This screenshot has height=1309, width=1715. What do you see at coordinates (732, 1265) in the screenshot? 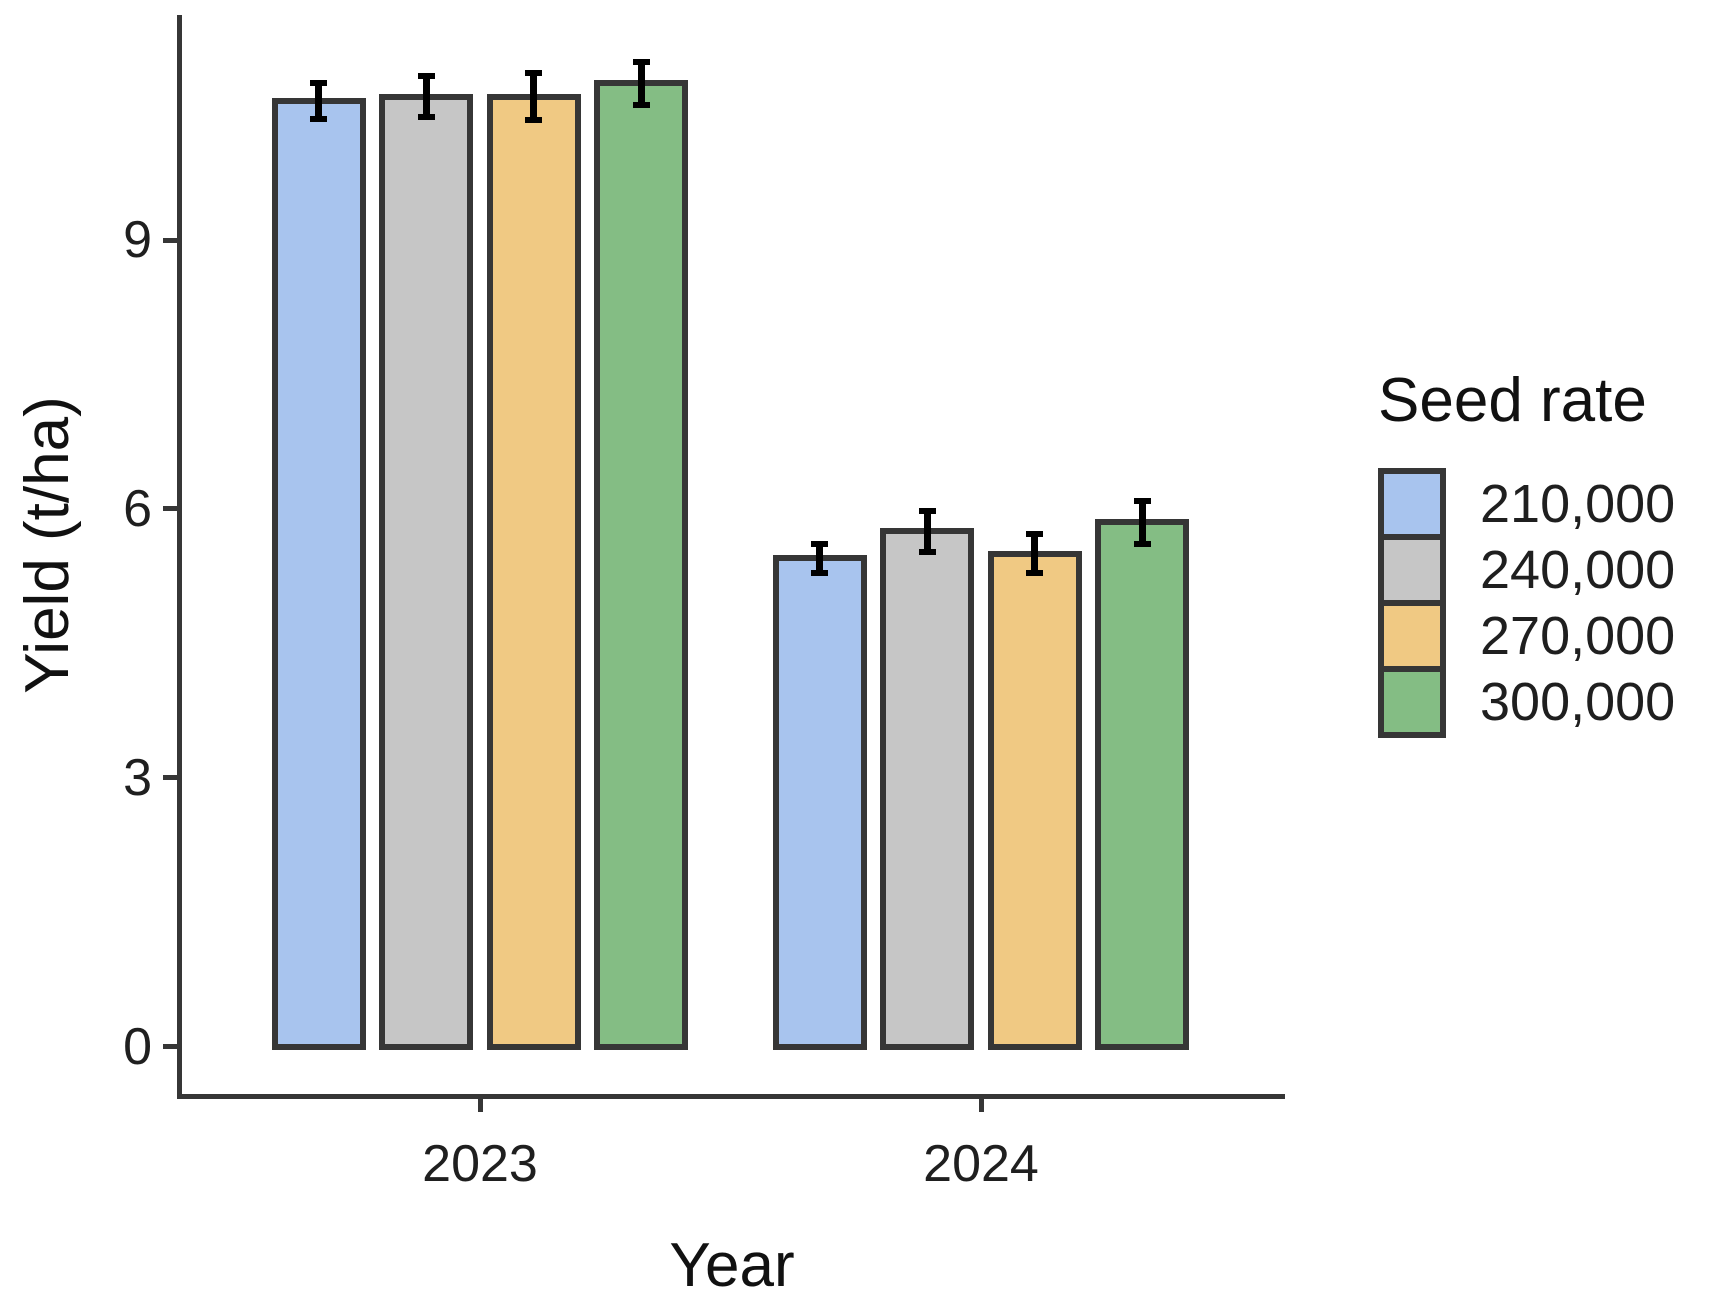
I see `x-axis-title: Year` at bounding box center [732, 1265].